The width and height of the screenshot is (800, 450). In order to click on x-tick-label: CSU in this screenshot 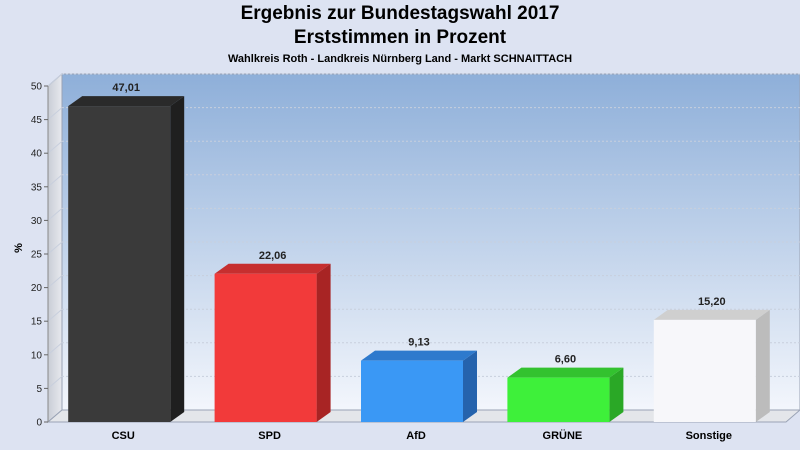, I will do `click(123, 436)`.